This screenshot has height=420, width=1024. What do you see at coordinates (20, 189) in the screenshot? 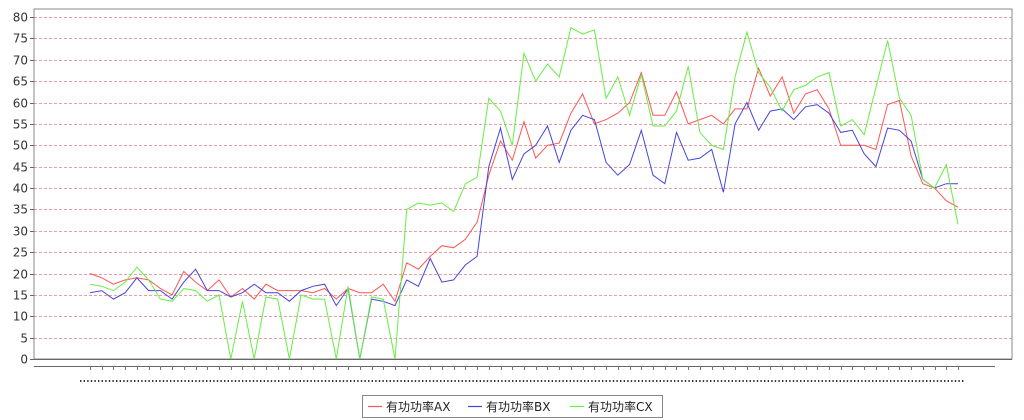
I see `y-tick-label: 40` at bounding box center [20, 189].